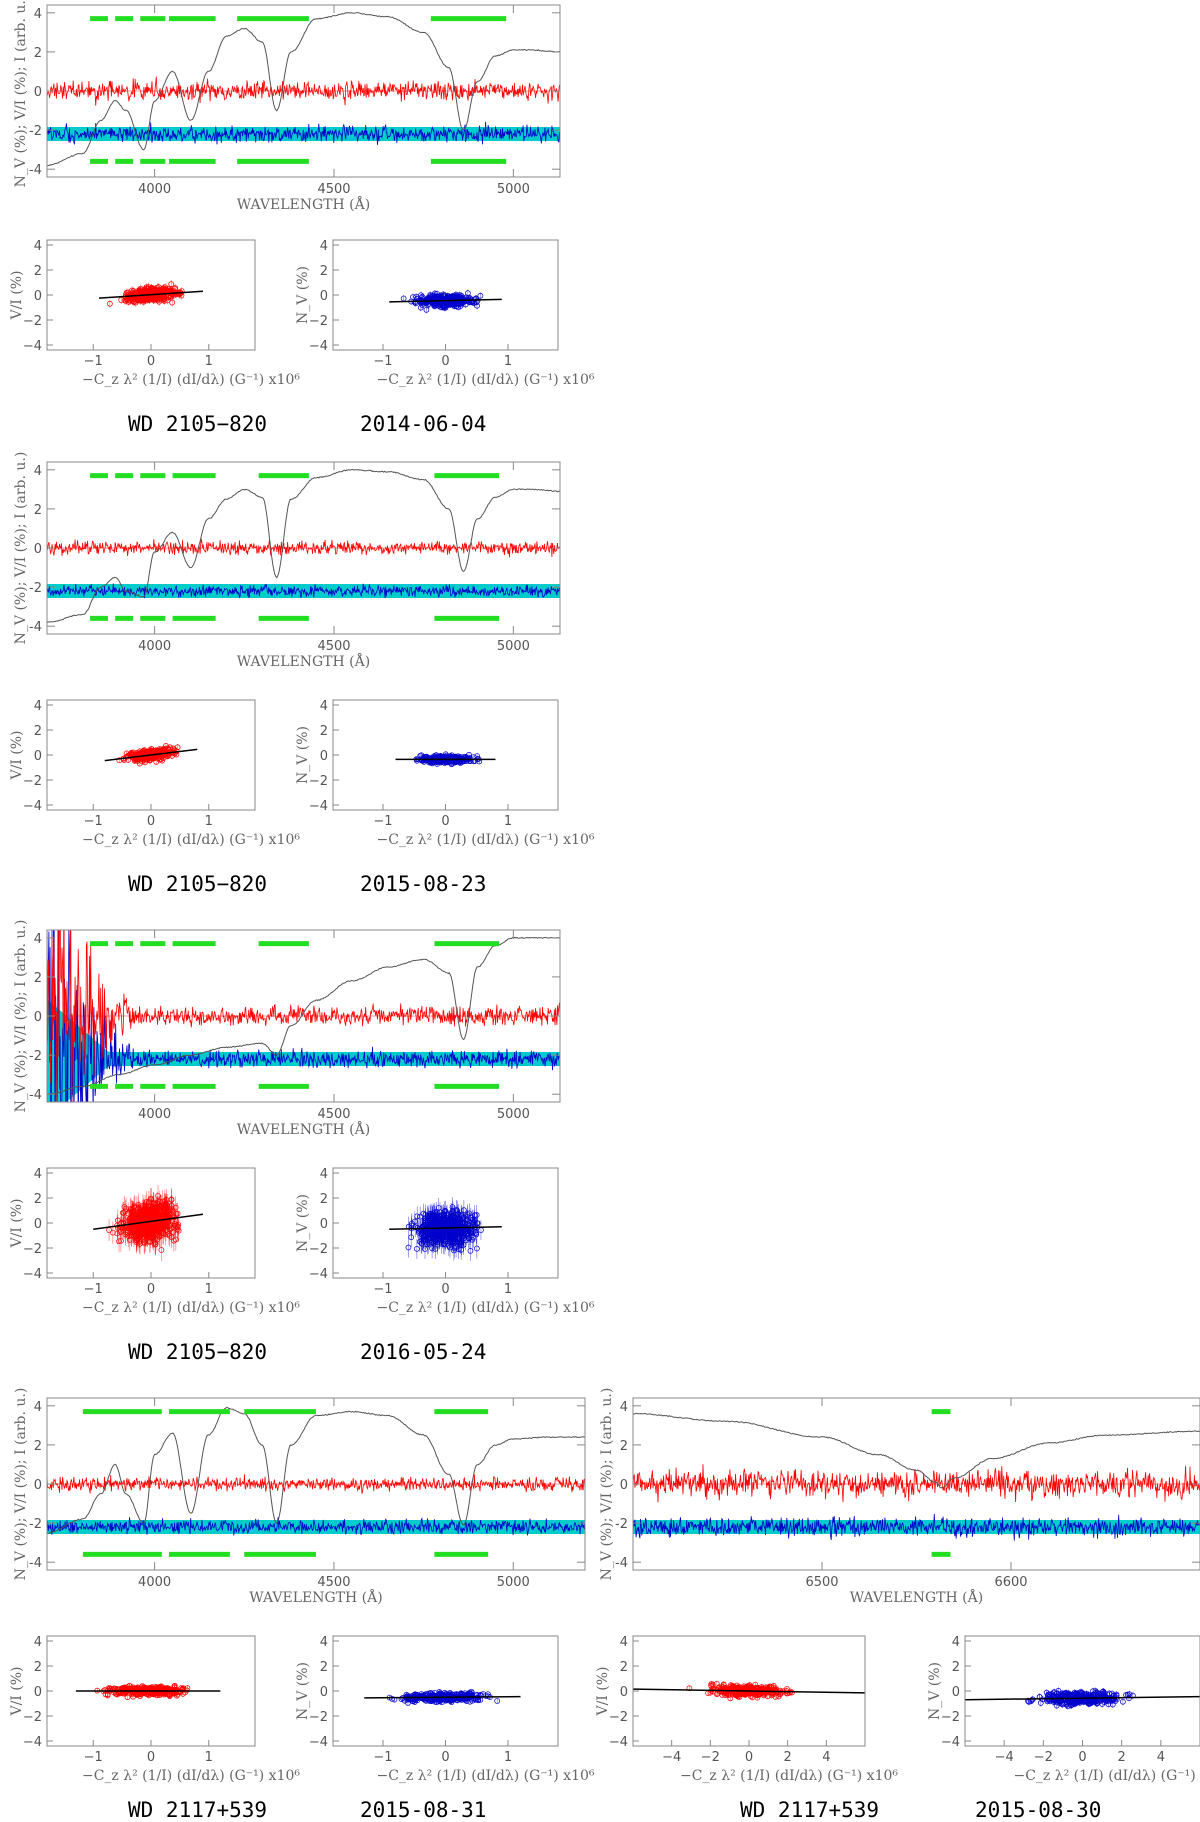  Describe the element at coordinates (35, 131) in the screenshot. I see `panel-1-ytick-label--2: -2` at that location.